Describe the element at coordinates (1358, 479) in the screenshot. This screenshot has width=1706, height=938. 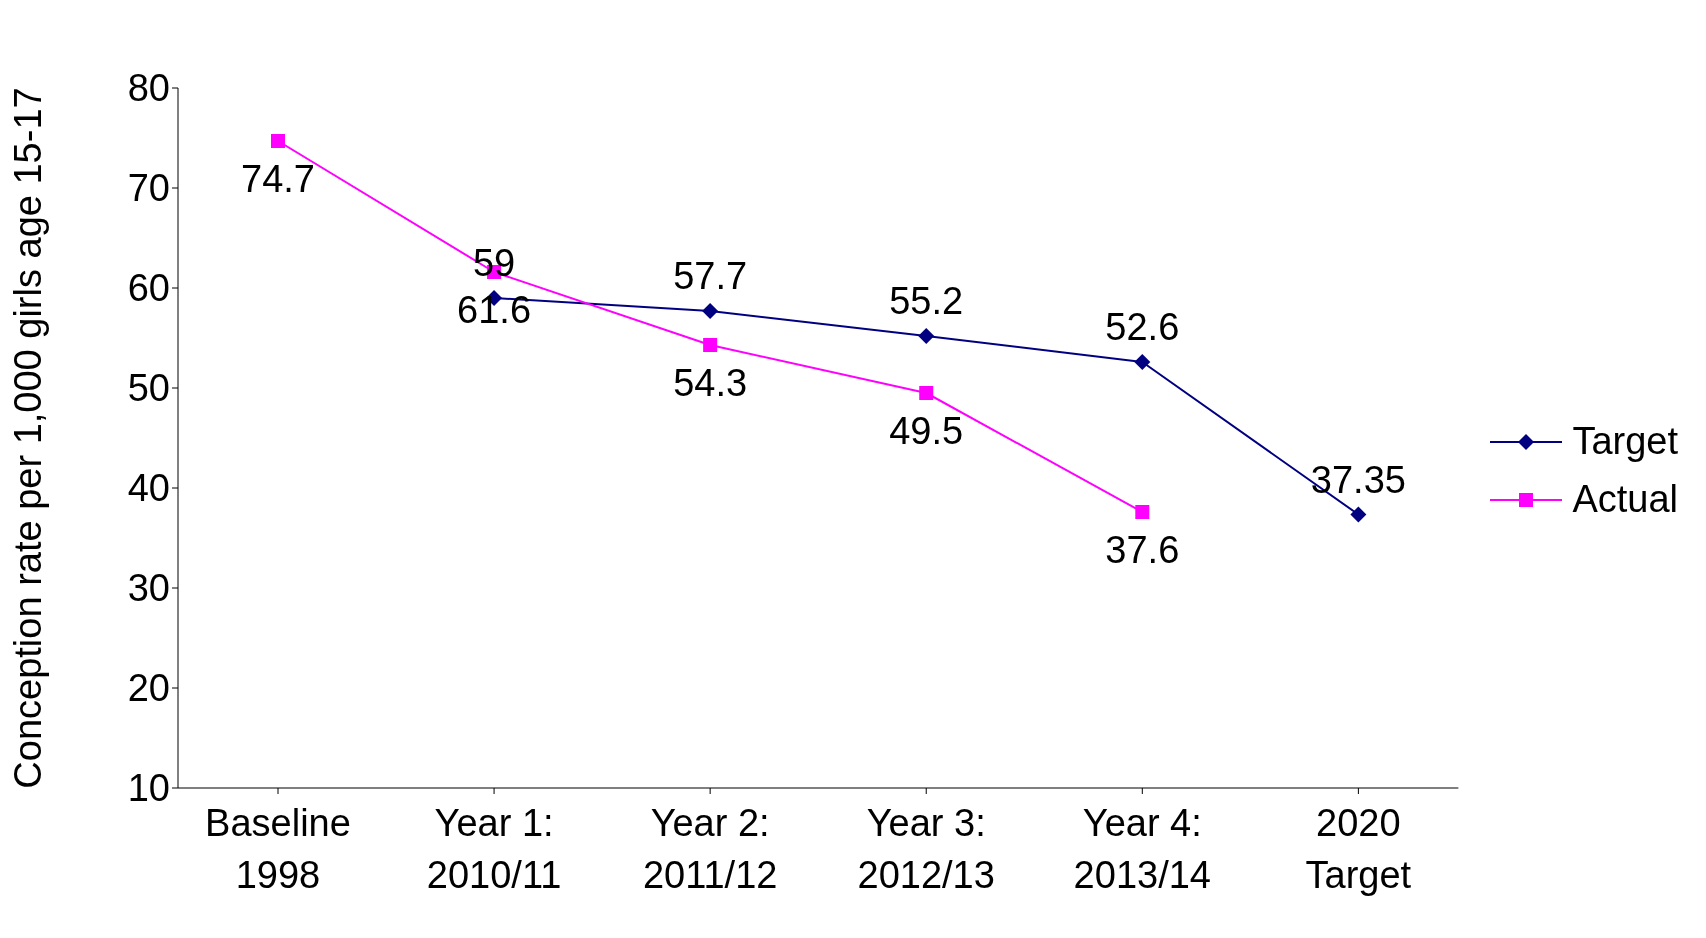
I see `data-label: 37.35` at that location.